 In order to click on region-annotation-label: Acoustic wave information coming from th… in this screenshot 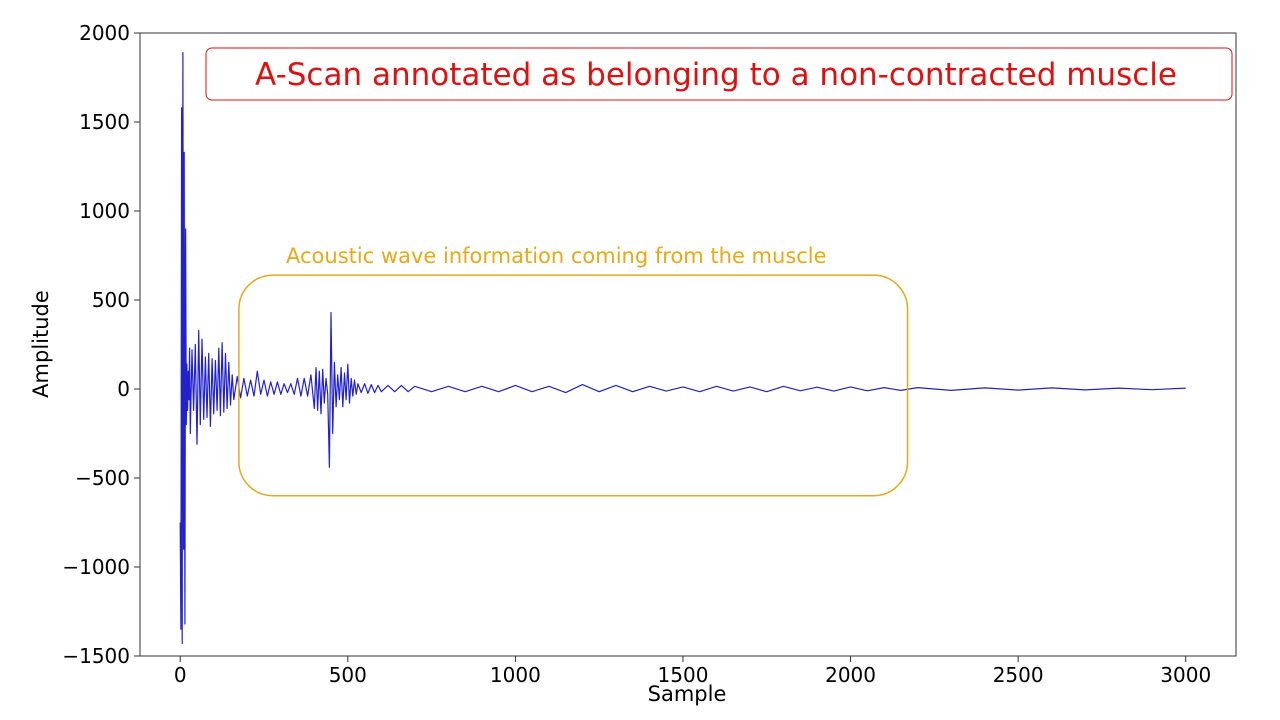, I will do `click(556, 256)`.